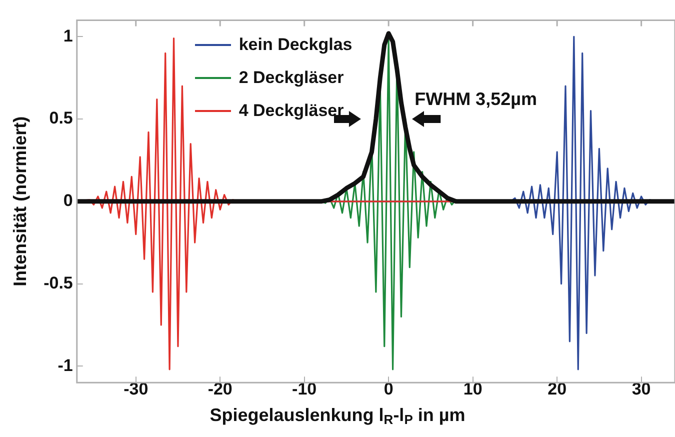 The width and height of the screenshot is (675, 437). What do you see at coordinates (68, 36) in the screenshot?
I see `y-tick-label: 1` at bounding box center [68, 36].